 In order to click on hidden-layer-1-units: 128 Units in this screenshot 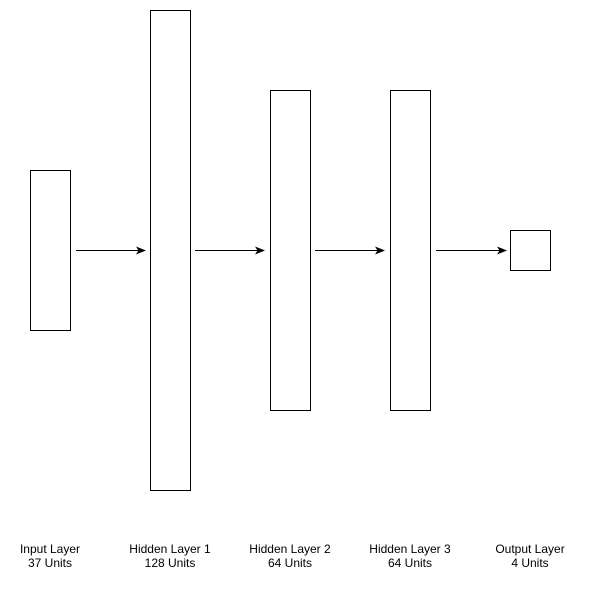, I will do `click(170, 563)`.